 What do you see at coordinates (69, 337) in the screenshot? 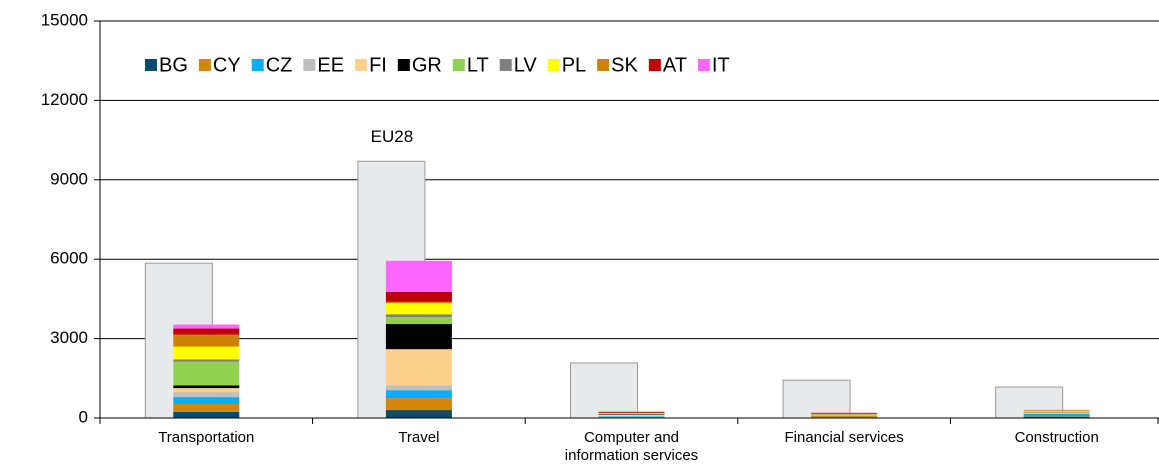
I see `y-tick-label: 3000` at bounding box center [69, 337].